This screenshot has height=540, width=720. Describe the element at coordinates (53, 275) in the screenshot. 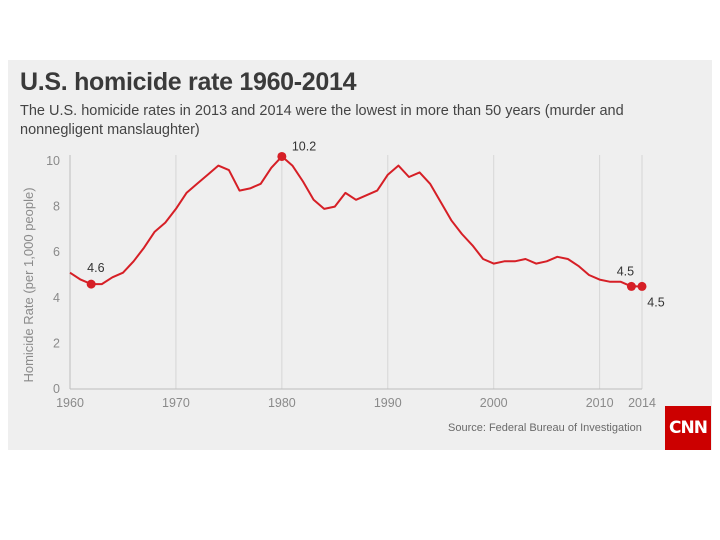

I see `y-axis-ticks: 0 2 4 6 8 10` at that location.